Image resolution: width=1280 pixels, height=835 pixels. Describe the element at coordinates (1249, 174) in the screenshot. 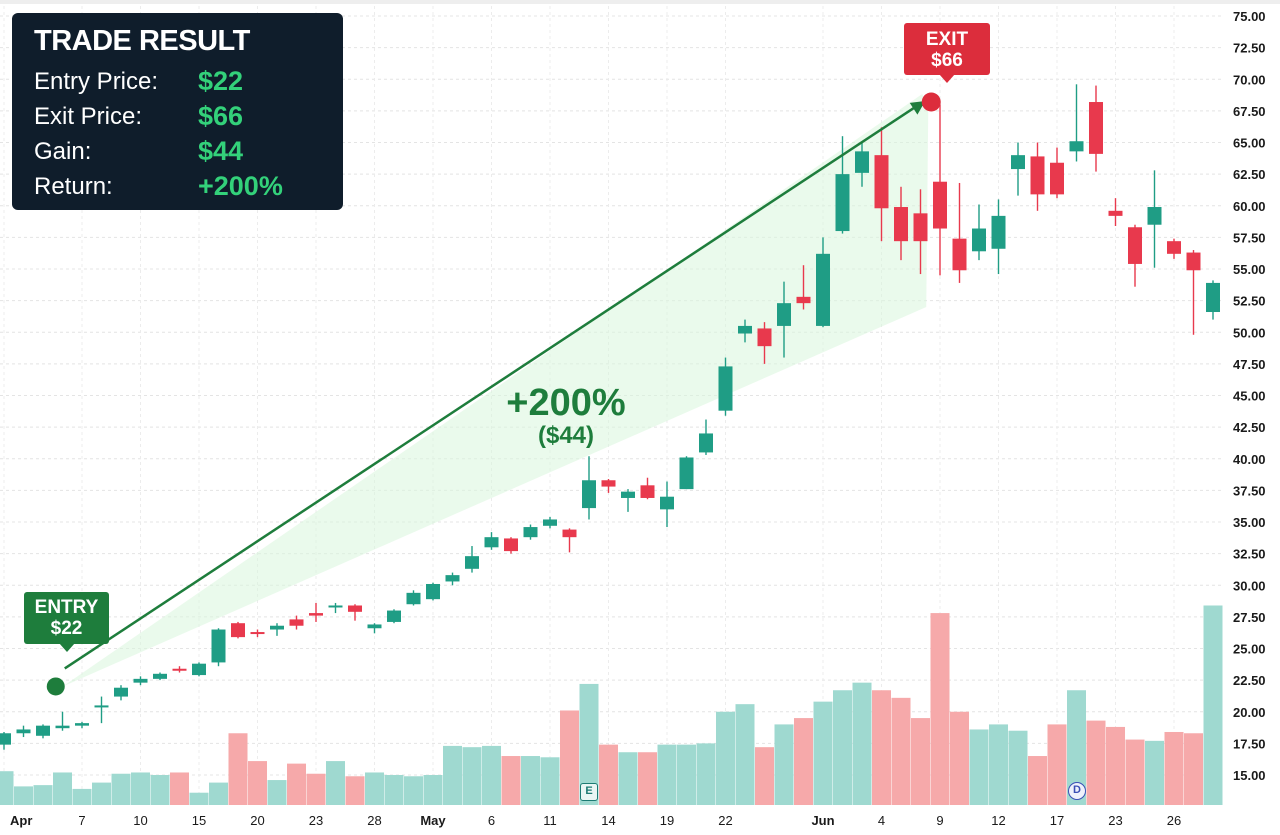

I see `y-tick-label: 62.50` at that location.